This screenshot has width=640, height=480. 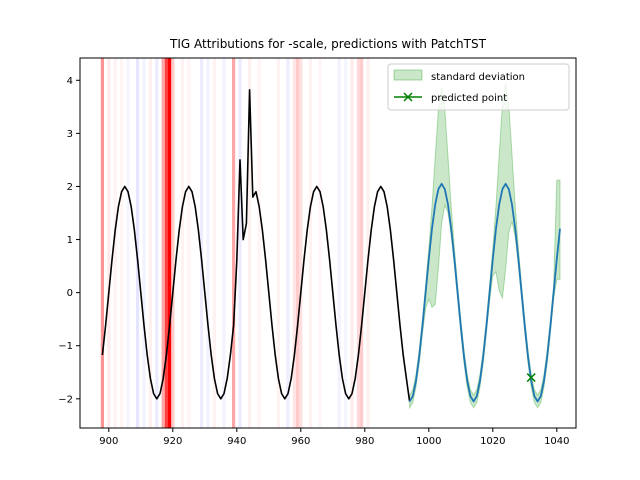 I want to click on y-tick-label: 0, so click(x=70, y=293).